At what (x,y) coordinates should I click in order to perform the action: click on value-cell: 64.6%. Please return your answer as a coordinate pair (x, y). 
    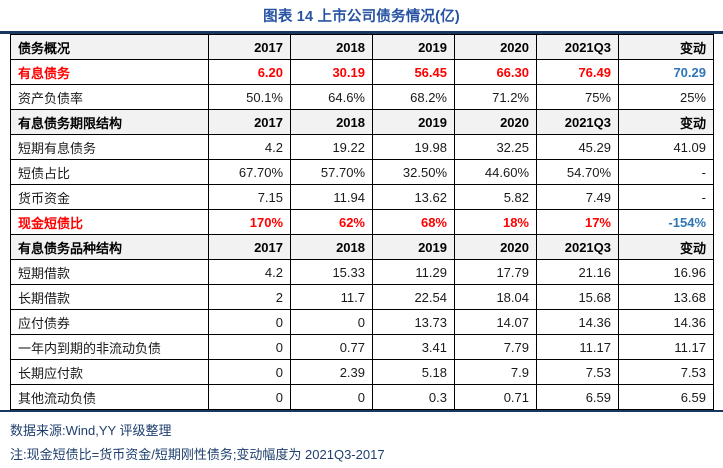
    Looking at the image, I should click on (331, 97).